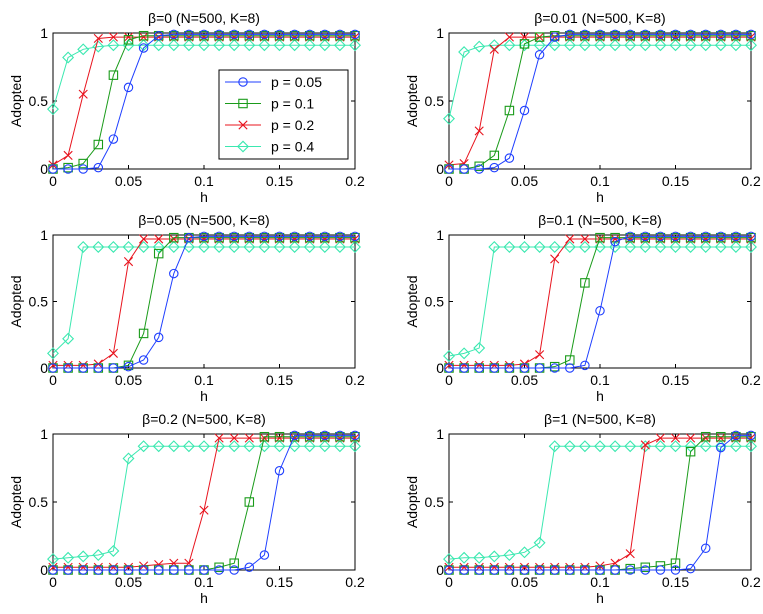 This screenshot has height=614, width=763. I want to click on x-tick-label: 0.05, so click(524, 380).